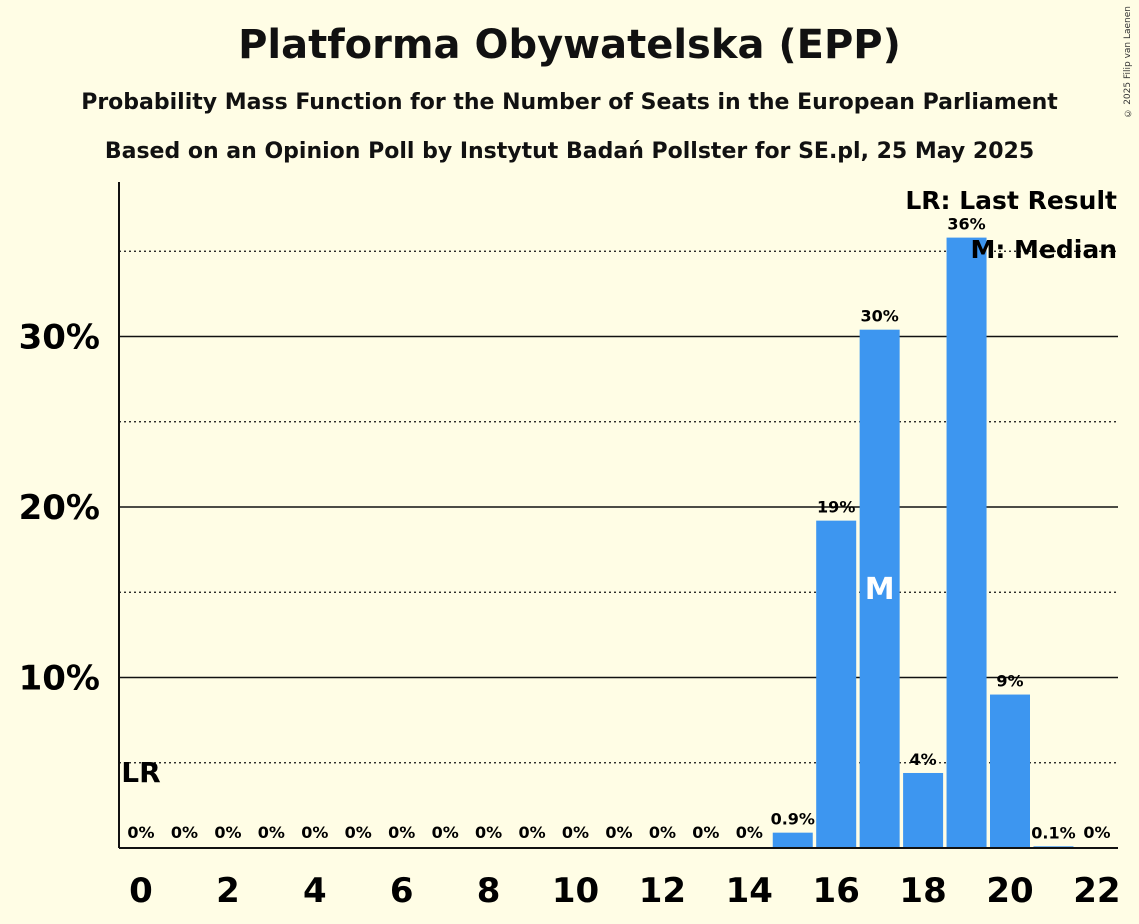 The width and height of the screenshot is (1139, 924). What do you see at coordinates (1053, 832) in the screenshot?
I see `bar-value-label: 0.1%` at bounding box center [1053, 832].